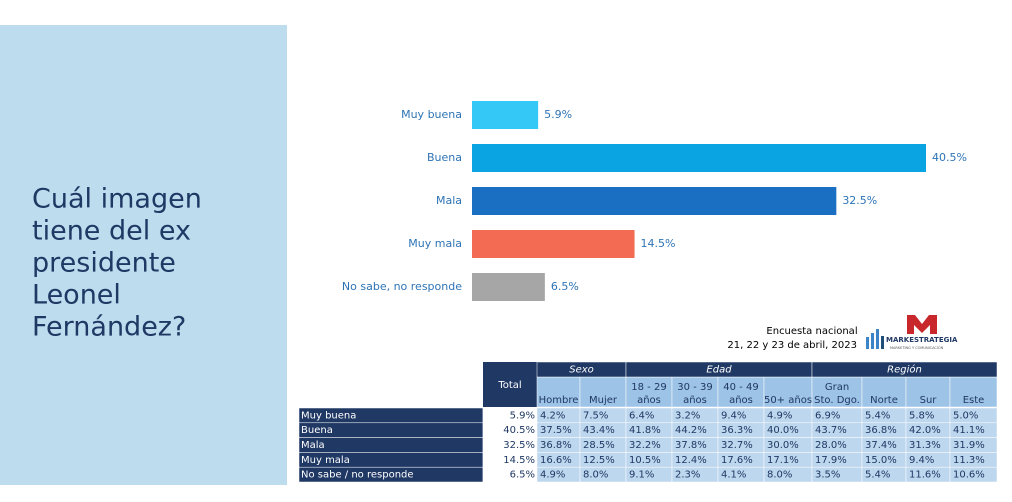 The image size is (1012, 502). I want to click on table-cell-text: 14.5%, so click(519, 460).